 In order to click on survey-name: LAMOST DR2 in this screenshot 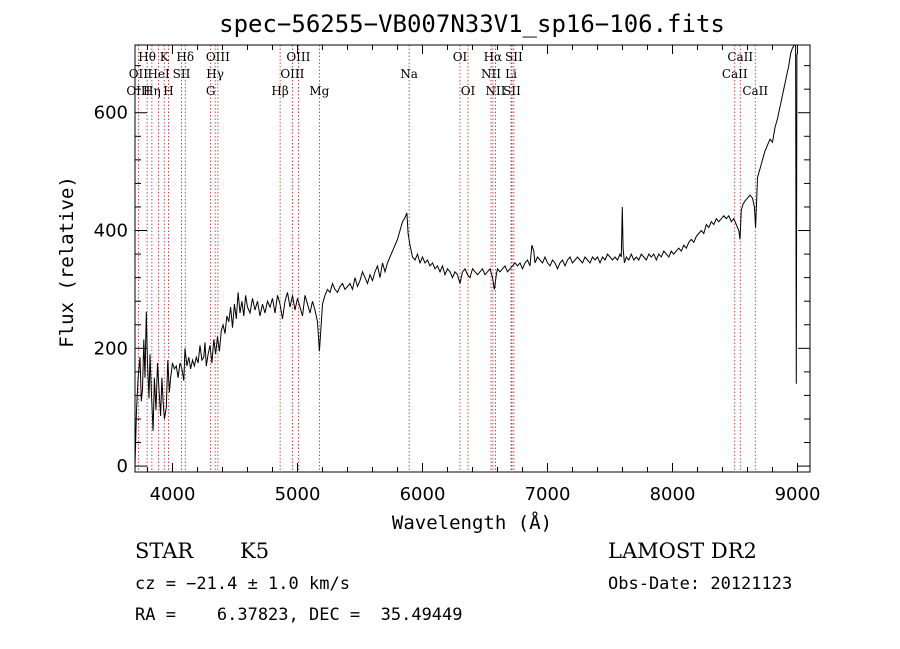, I will do `click(682, 551)`.